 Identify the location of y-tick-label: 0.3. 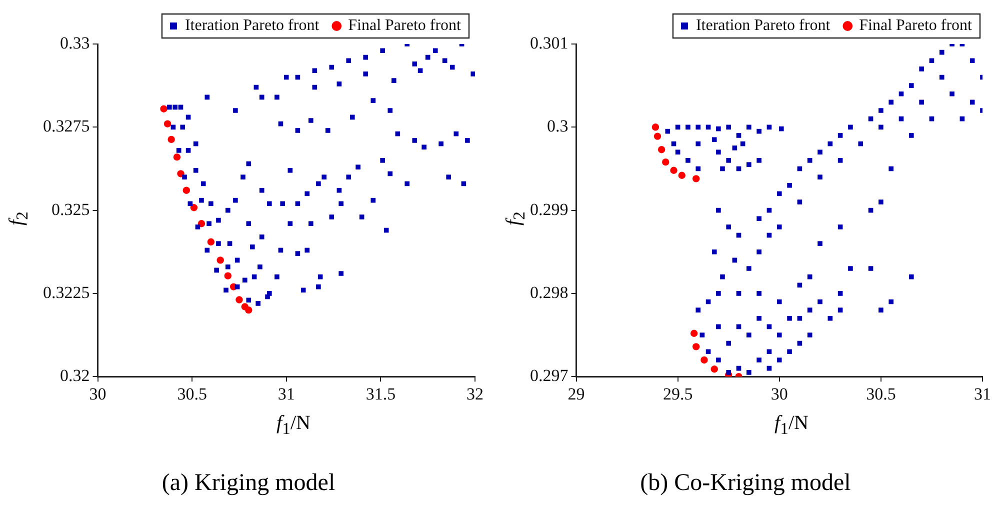
(557, 126).